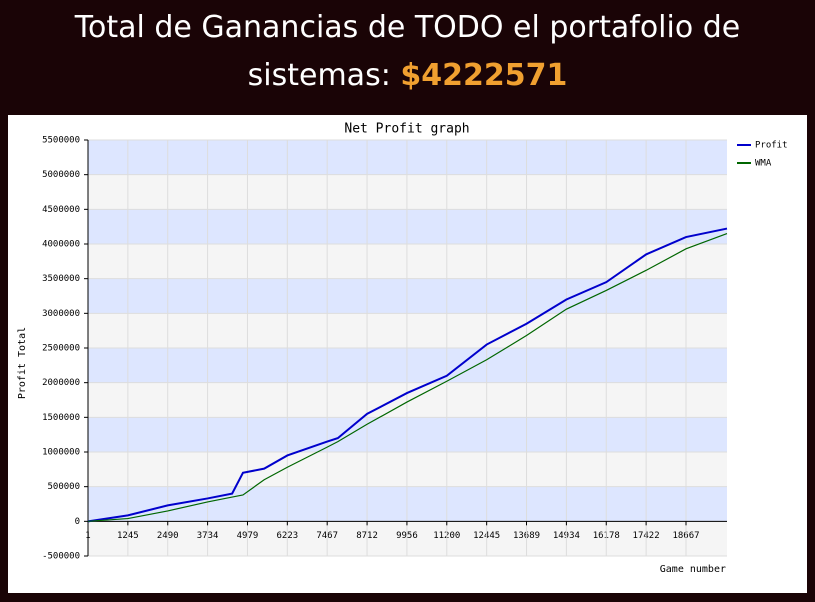 This screenshot has width=815, height=602. I want to click on y-tick-label: 2500000, so click(61, 349).